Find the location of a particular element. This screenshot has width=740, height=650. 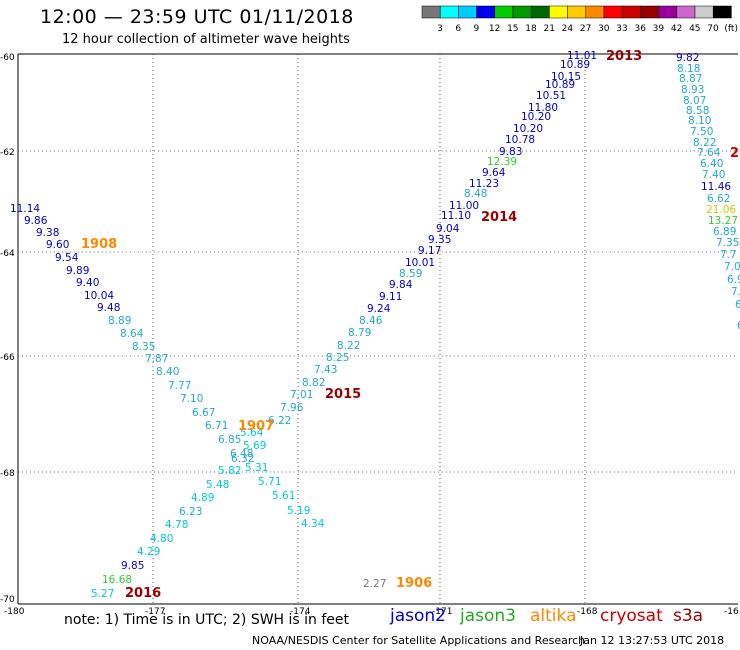

swh-value: 5.48 is located at coordinates (217, 485).